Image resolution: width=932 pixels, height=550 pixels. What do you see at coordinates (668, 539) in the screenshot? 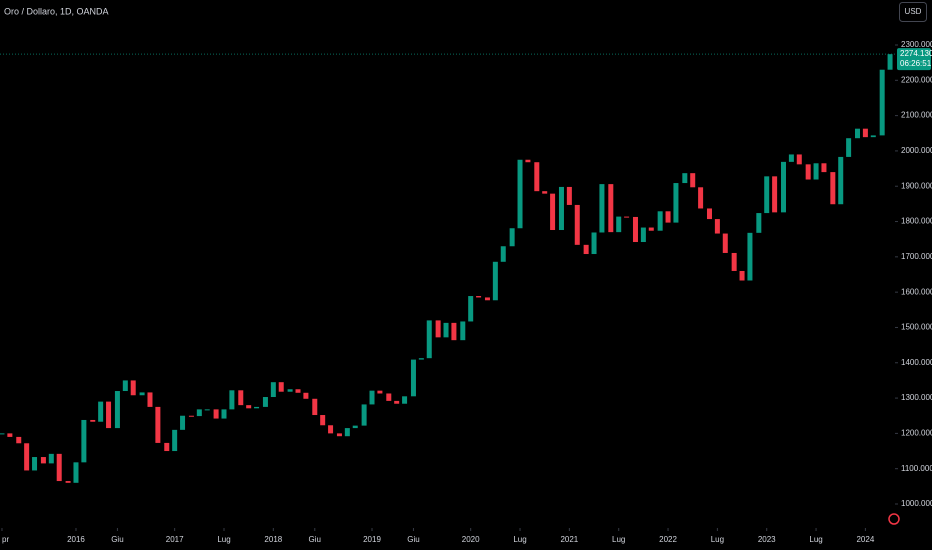
I see `x-tick-label: 2022` at bounding box center [668, 539].